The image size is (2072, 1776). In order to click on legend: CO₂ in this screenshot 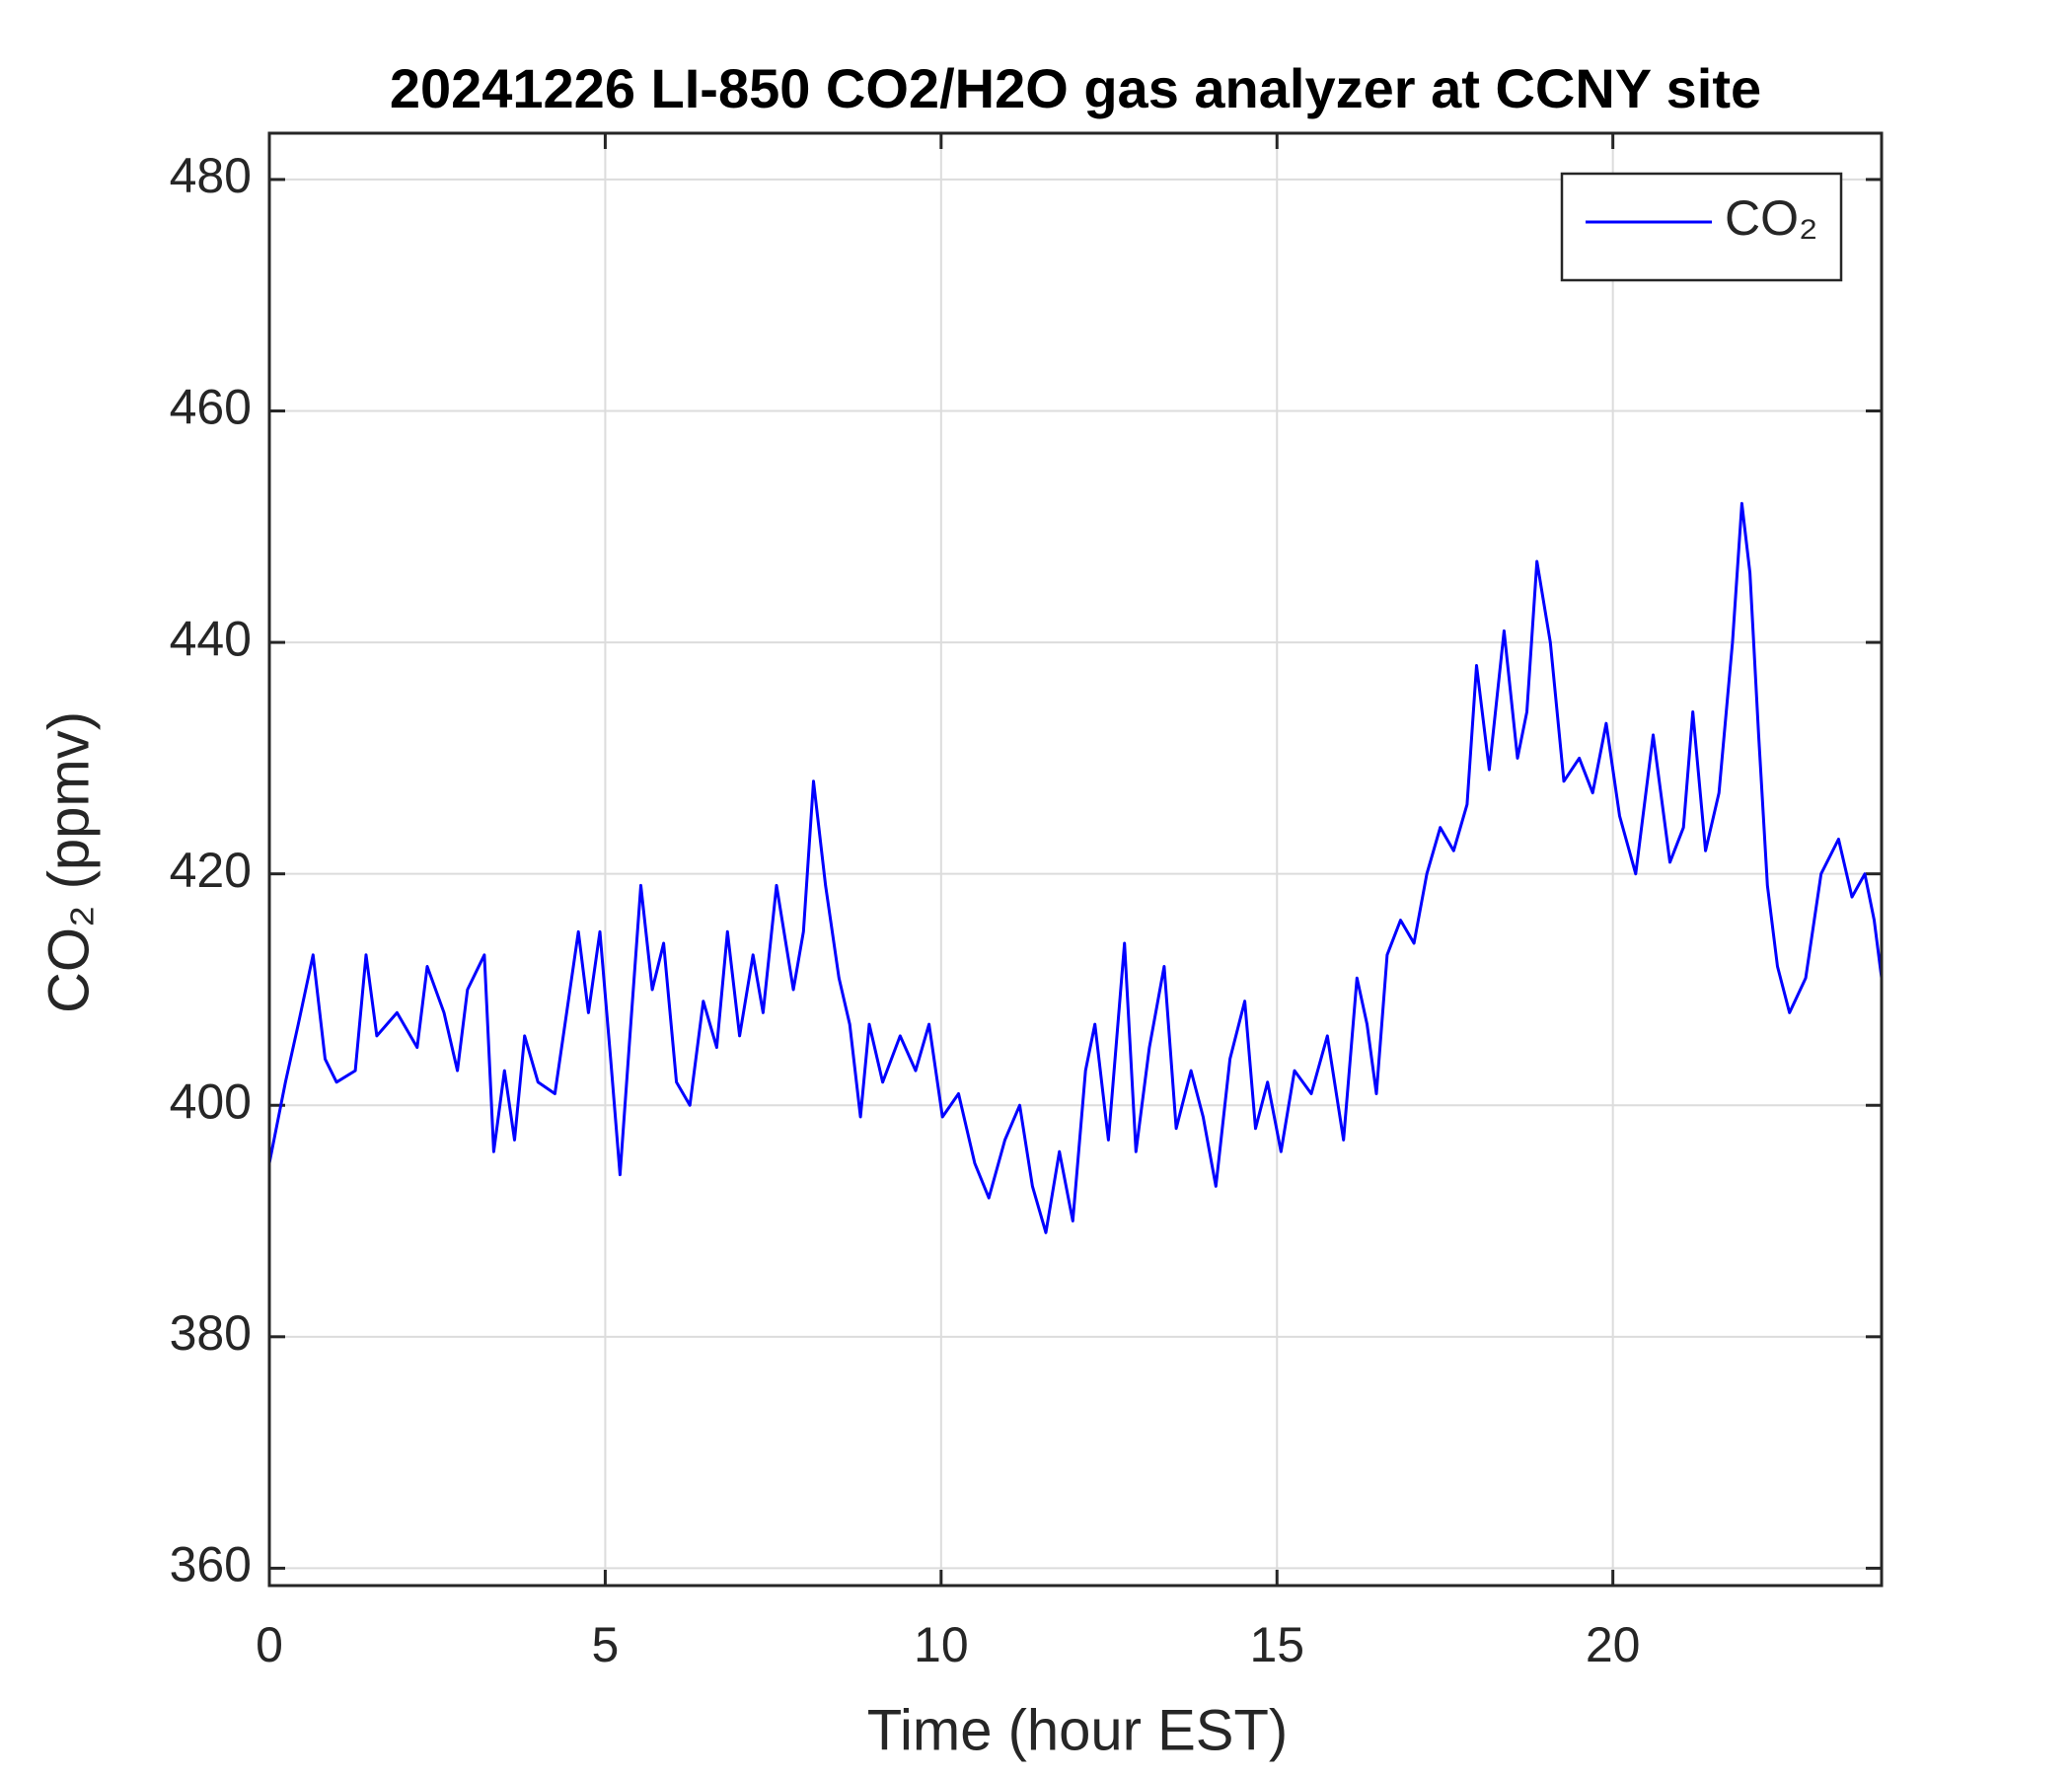, I will do `click(1702, 227)`.